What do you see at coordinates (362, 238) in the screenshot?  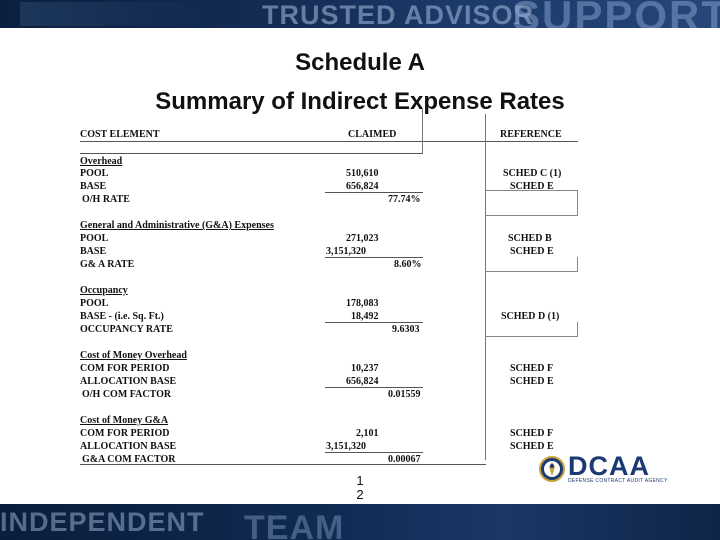 I see `row-amount: 271,023` at bounding box center [362, 238].